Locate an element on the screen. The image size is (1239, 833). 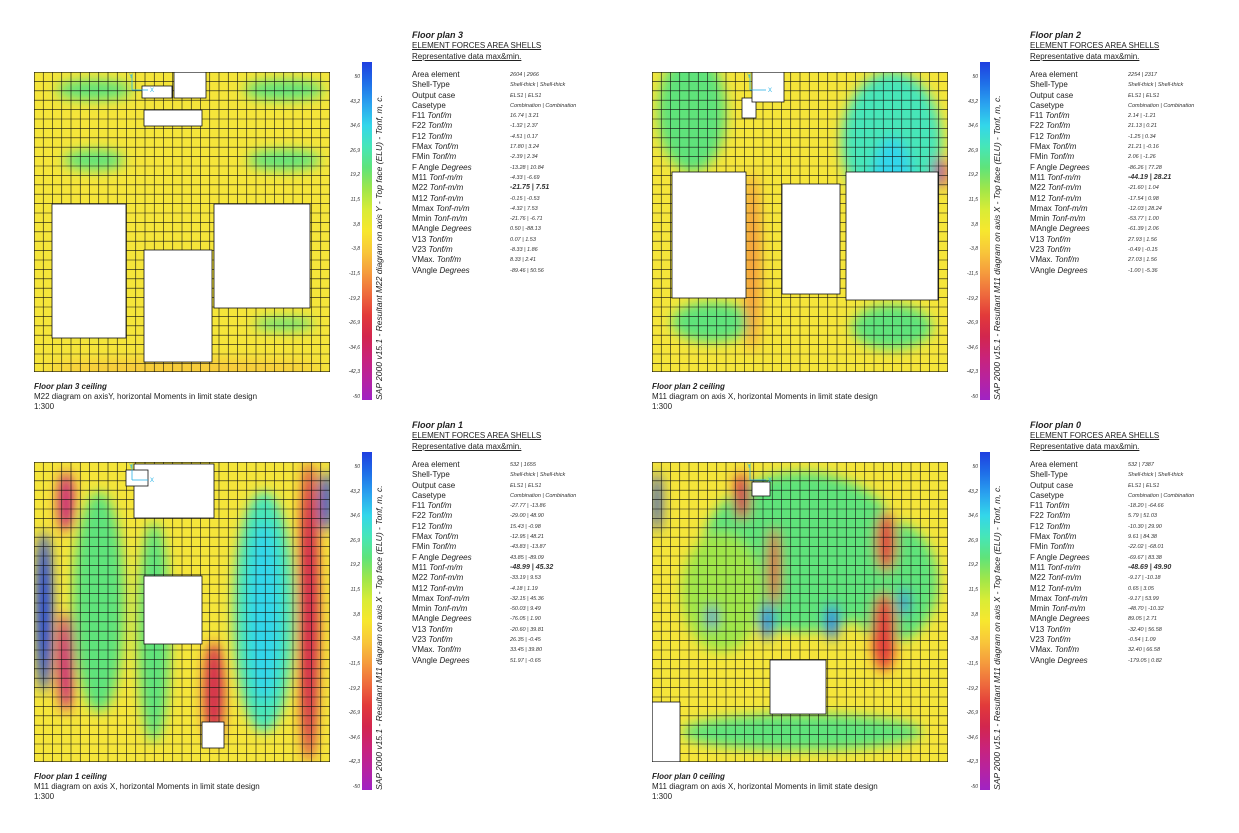
scale-tick-label: -50 is located at coordinates (974, 397).